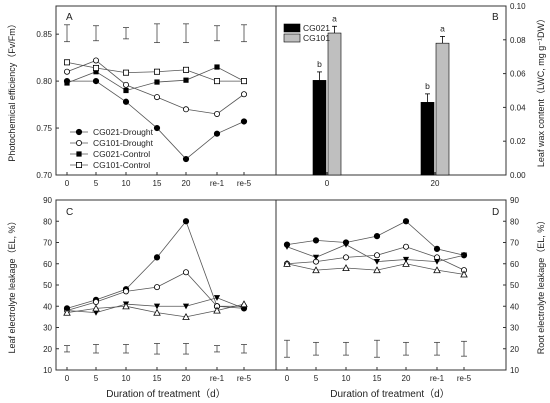 The width and height of the screenshot is (550, 403). I want to click on x-tick-label: 0, so click(67, 183).